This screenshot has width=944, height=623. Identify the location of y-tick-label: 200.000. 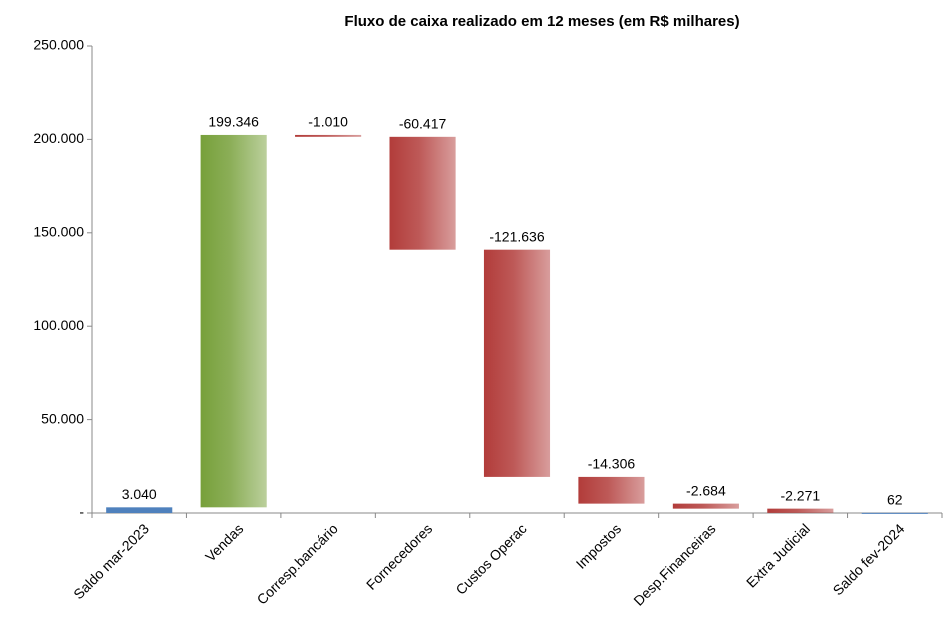
(58, 138).